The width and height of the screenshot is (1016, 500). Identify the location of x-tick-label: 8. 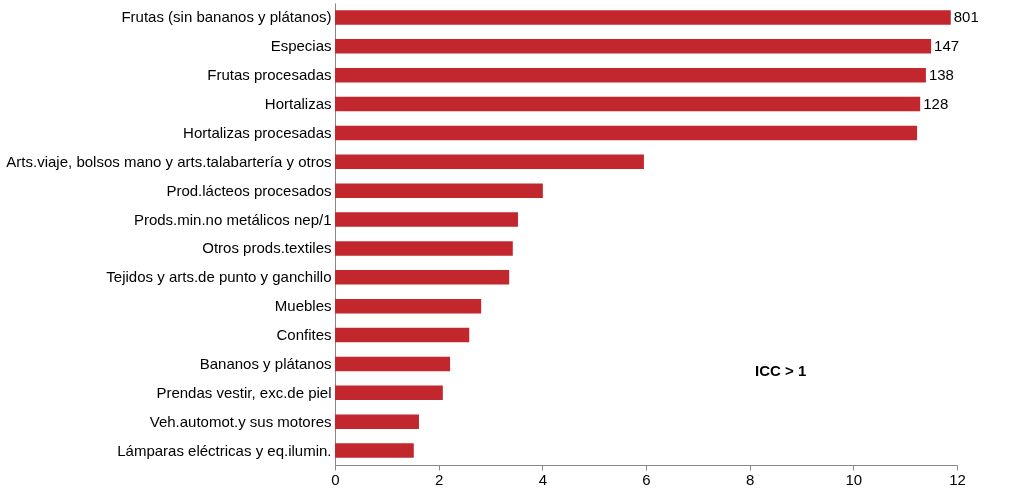
(750, 479).